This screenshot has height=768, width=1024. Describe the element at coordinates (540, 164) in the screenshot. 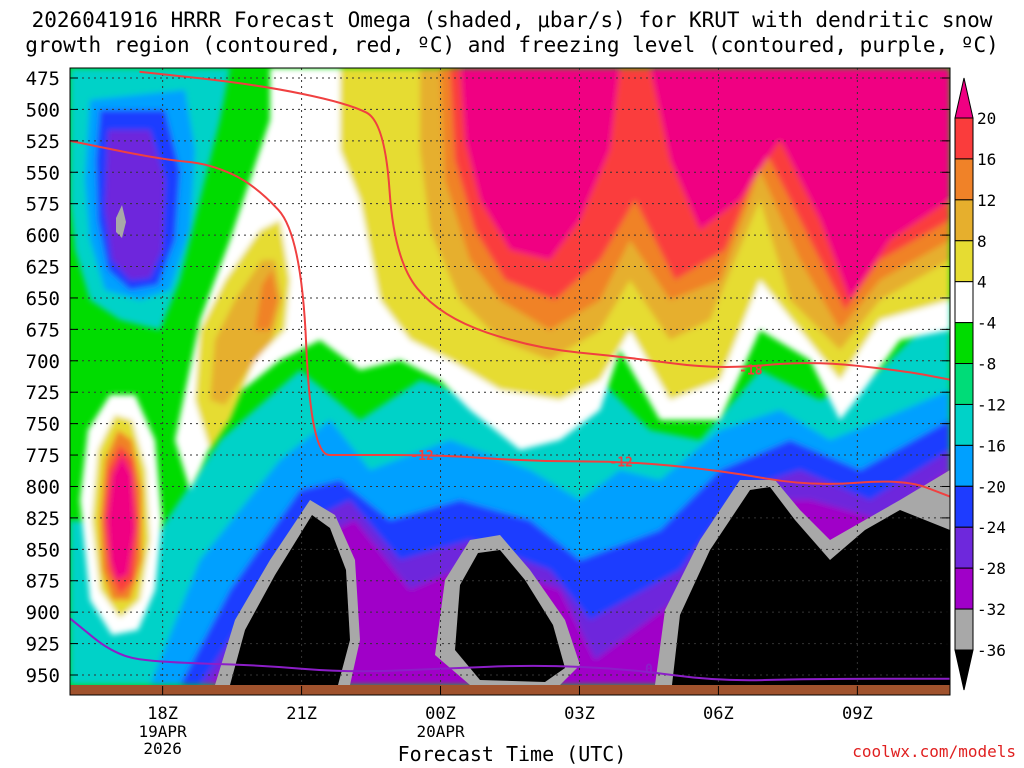

I see `field-magenta-upper` at that location.